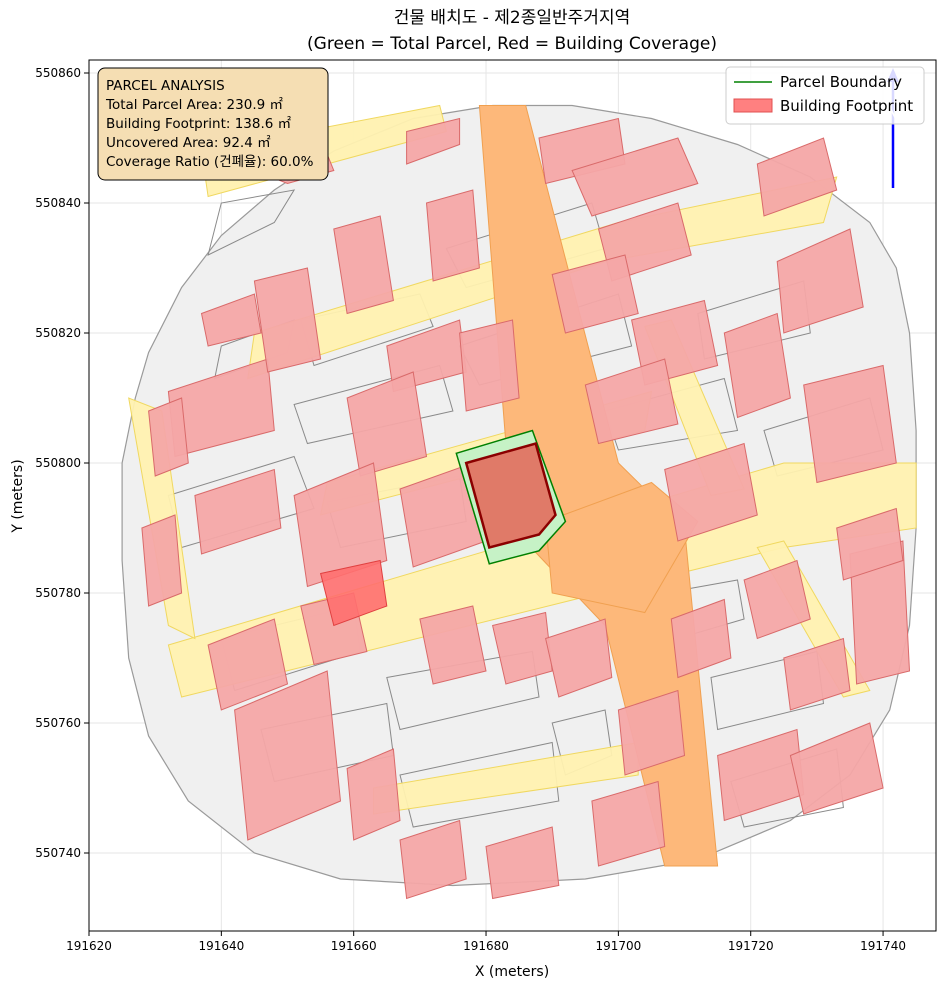 The height and width of the screenshot is (990, 945). What do you see at coordinates (846, 106) in the screenshot?
I see `legend-footprint-label: Building Footprint` at bounding box center [846, 106].